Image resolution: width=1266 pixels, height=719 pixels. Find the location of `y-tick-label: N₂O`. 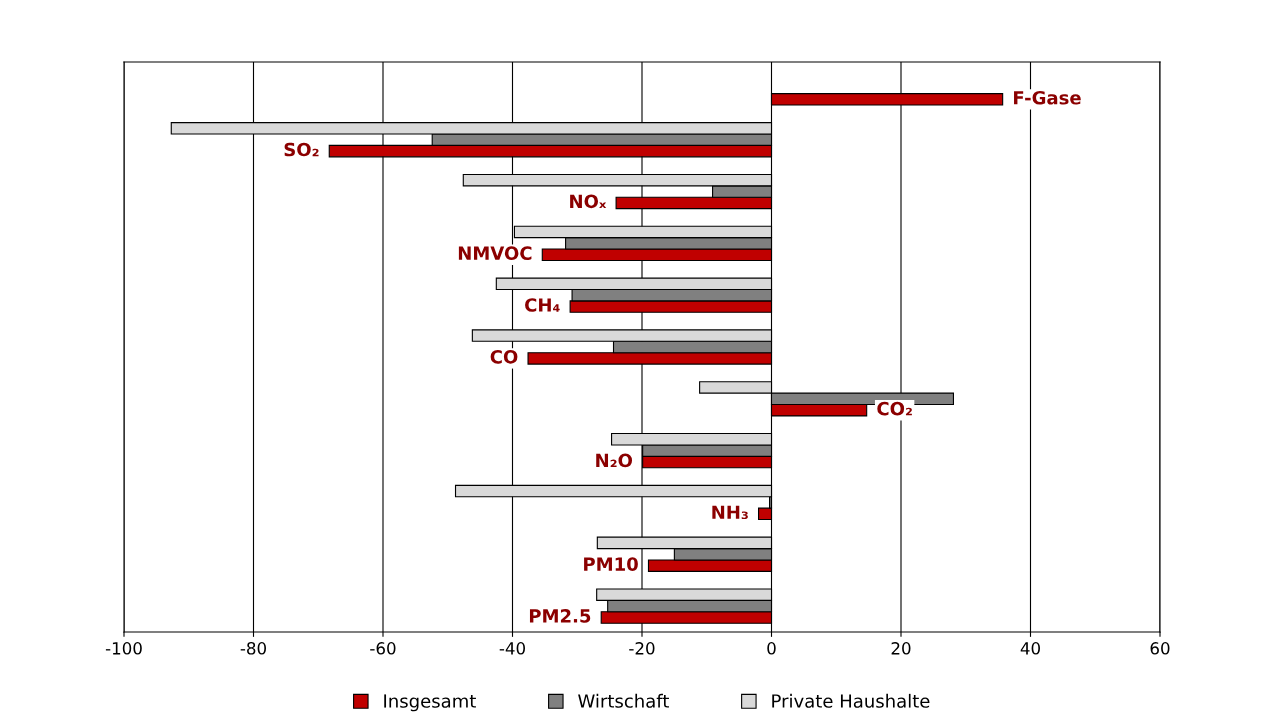

y-tick-label: N₂O is located at coordinates (614, 460).